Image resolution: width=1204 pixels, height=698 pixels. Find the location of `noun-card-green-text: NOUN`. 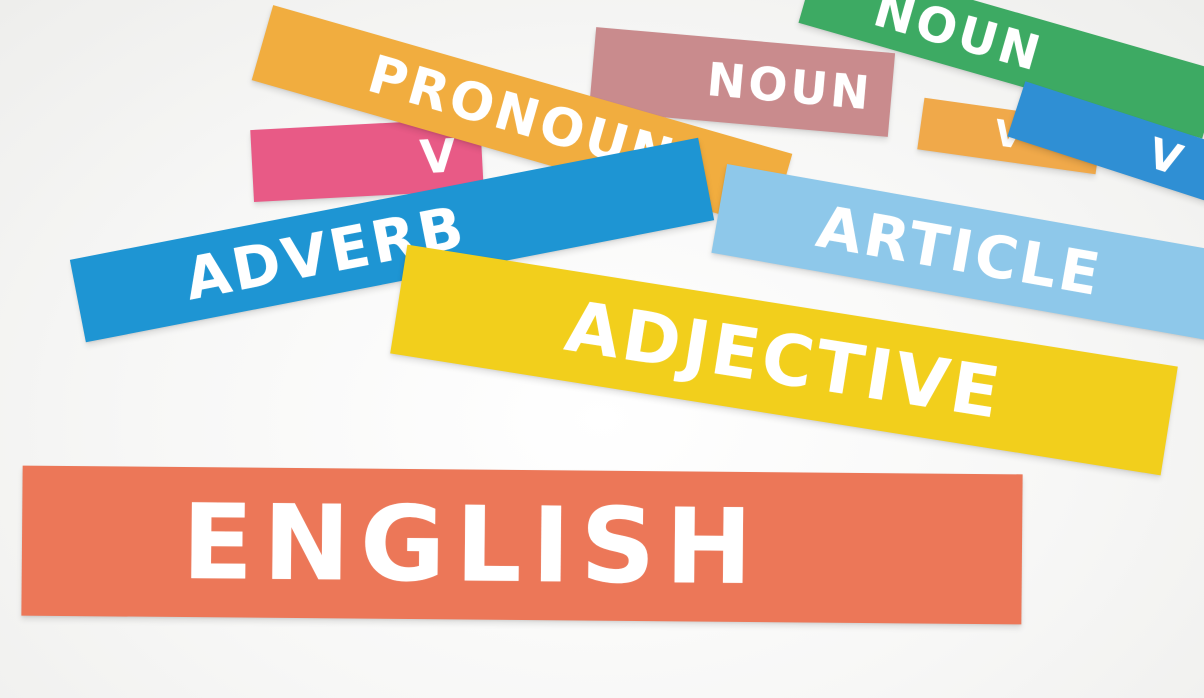

noun-card-green-text: NOUN is located at coordinates (958, 41).